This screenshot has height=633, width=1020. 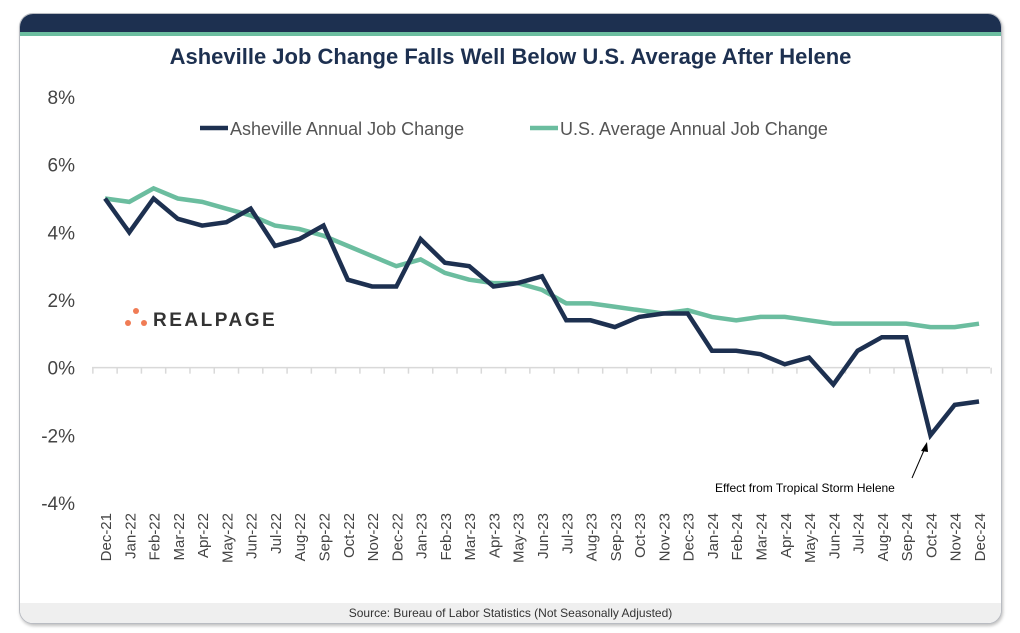 What do you see at coordinates (810, 538) in the screenshot?
I see `x-tick-label: May-24` at bounding box center [810, 538].